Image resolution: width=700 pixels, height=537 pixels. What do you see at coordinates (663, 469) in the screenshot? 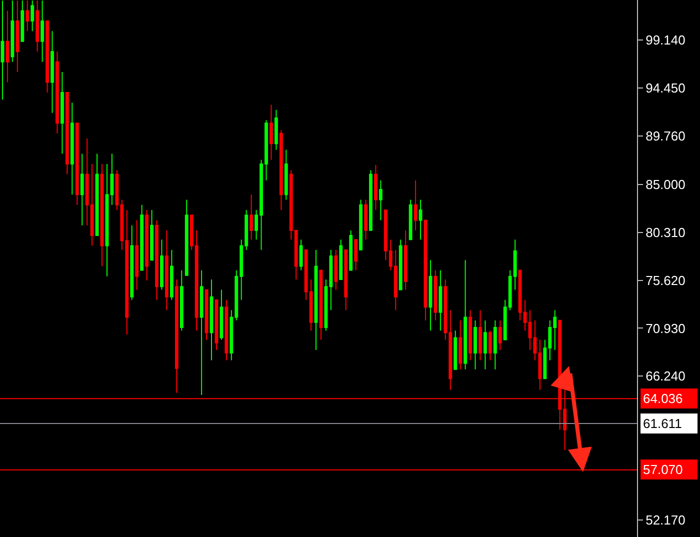
I see `ref-line-label: 57.070` at bounding box center [663, 469].